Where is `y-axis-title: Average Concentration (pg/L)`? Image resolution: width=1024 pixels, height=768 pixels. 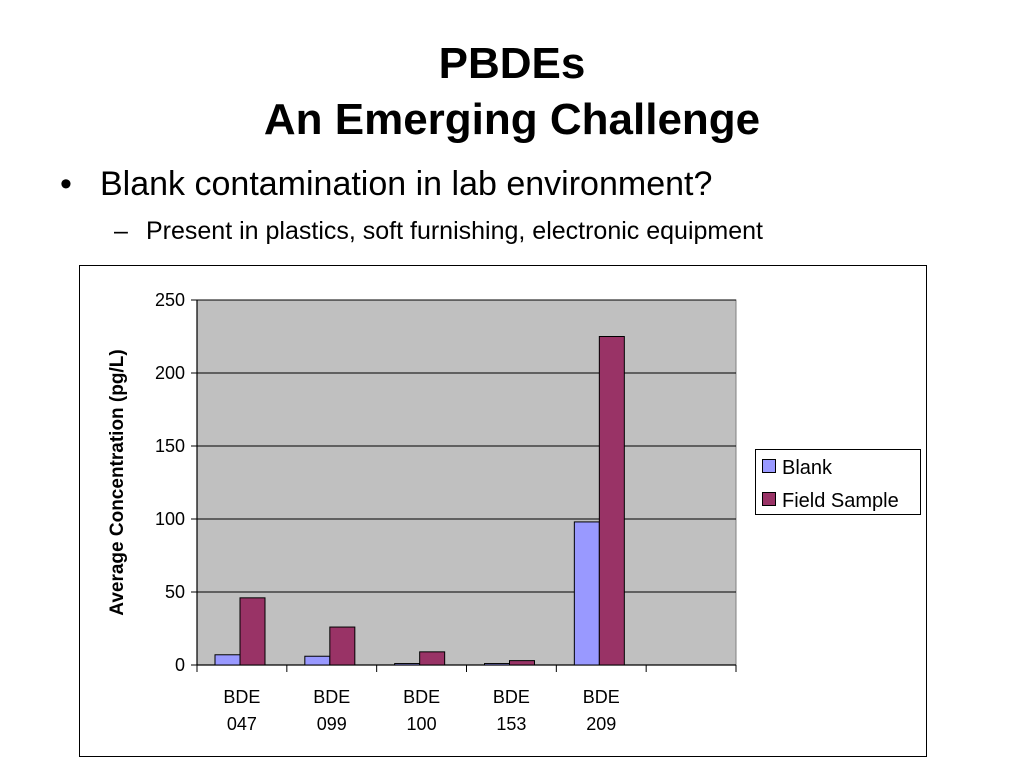
y-axis-title: Average Concentration (pg/L) is located at coordinates (117, 482).